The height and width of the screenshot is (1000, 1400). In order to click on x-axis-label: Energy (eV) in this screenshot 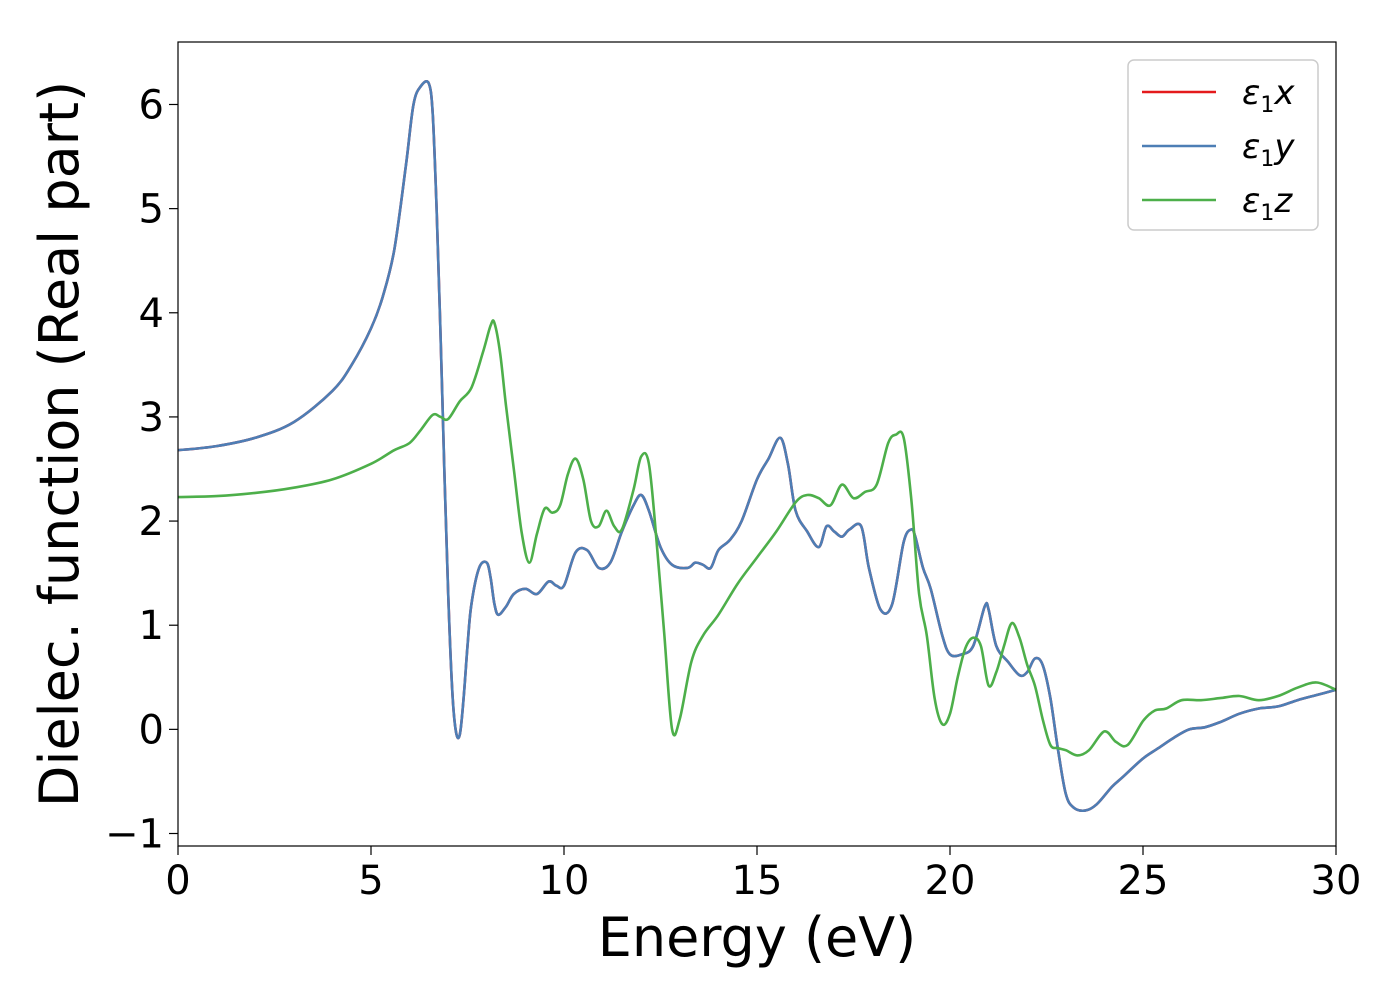, I will do `click(757, 937)`.